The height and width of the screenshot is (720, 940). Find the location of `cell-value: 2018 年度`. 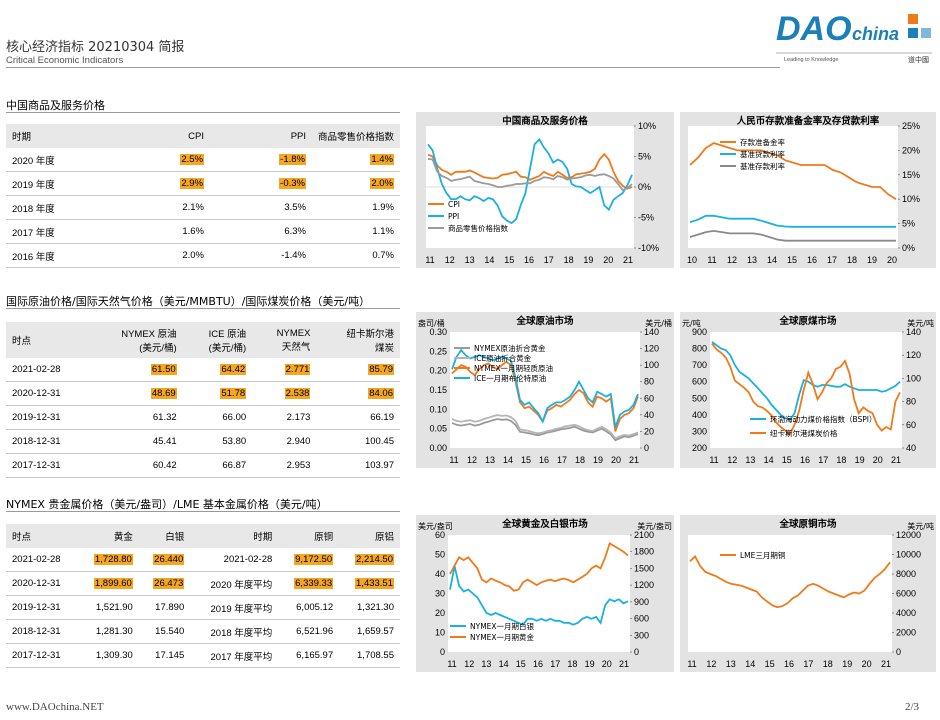

cell-value: 2018 年度 is located at coordinates (33, 209).